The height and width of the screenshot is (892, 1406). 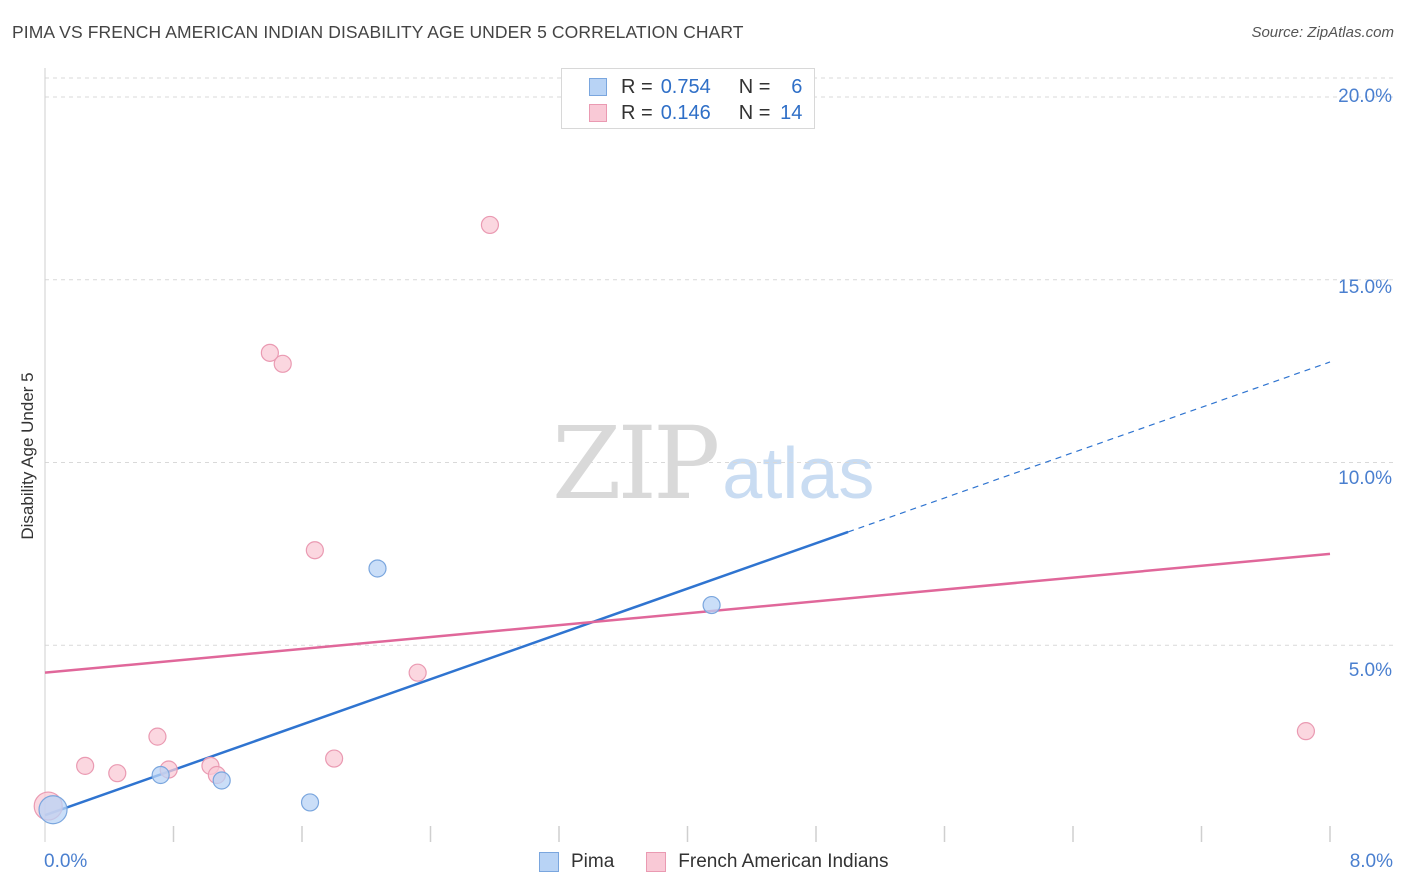 What do you see at coordinates (783, 861) in the screenshot?
I see `french-legend-label: French American Indians` at bounding box center [783, 861].